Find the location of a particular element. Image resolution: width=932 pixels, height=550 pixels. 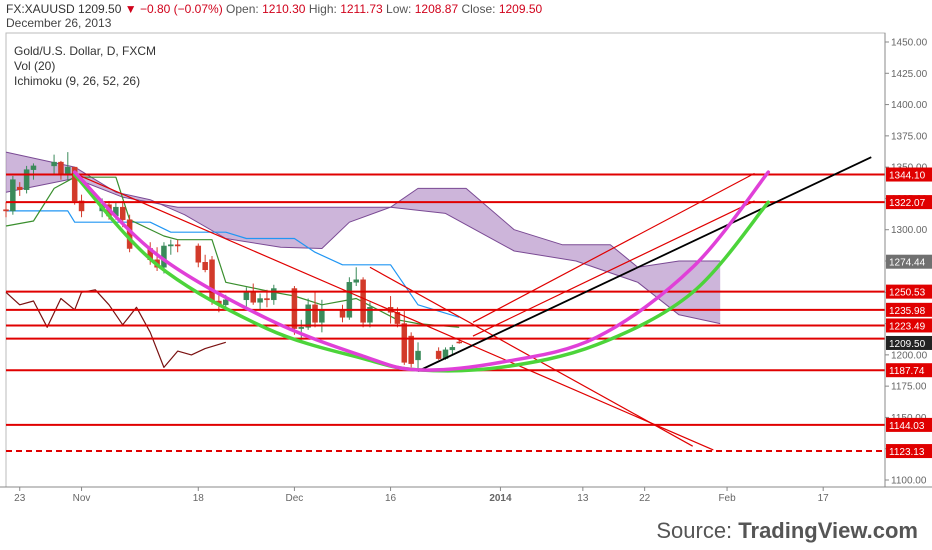

x-tick-label: Feb is located at coordinates (727, 498).